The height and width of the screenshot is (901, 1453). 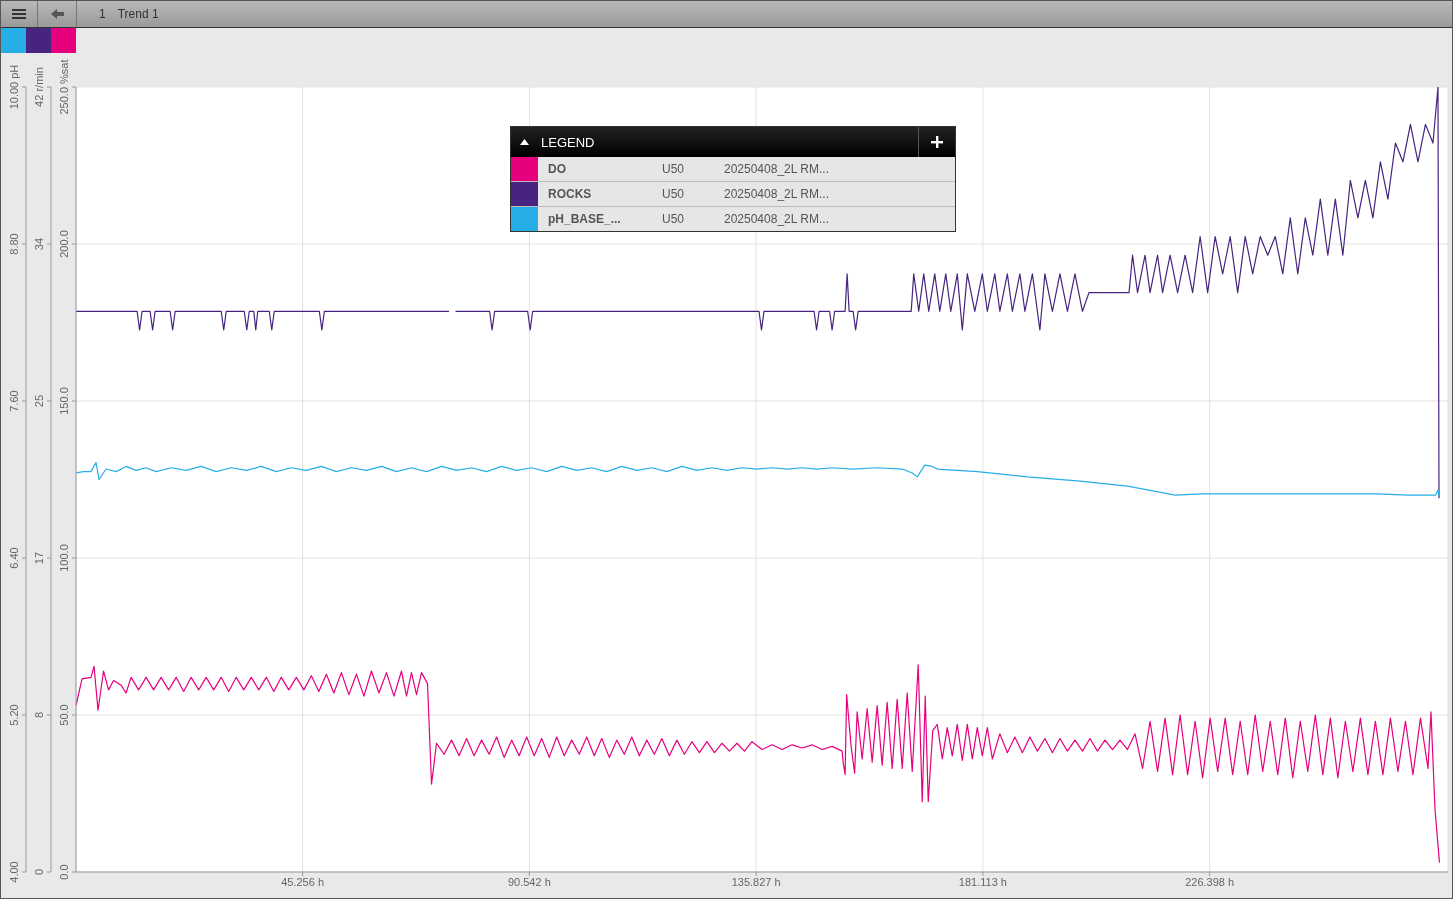 What do you see at coordinates (557, 169) in the screenshot?
I see `legend-label: DO` at bounding box center [557, 169].